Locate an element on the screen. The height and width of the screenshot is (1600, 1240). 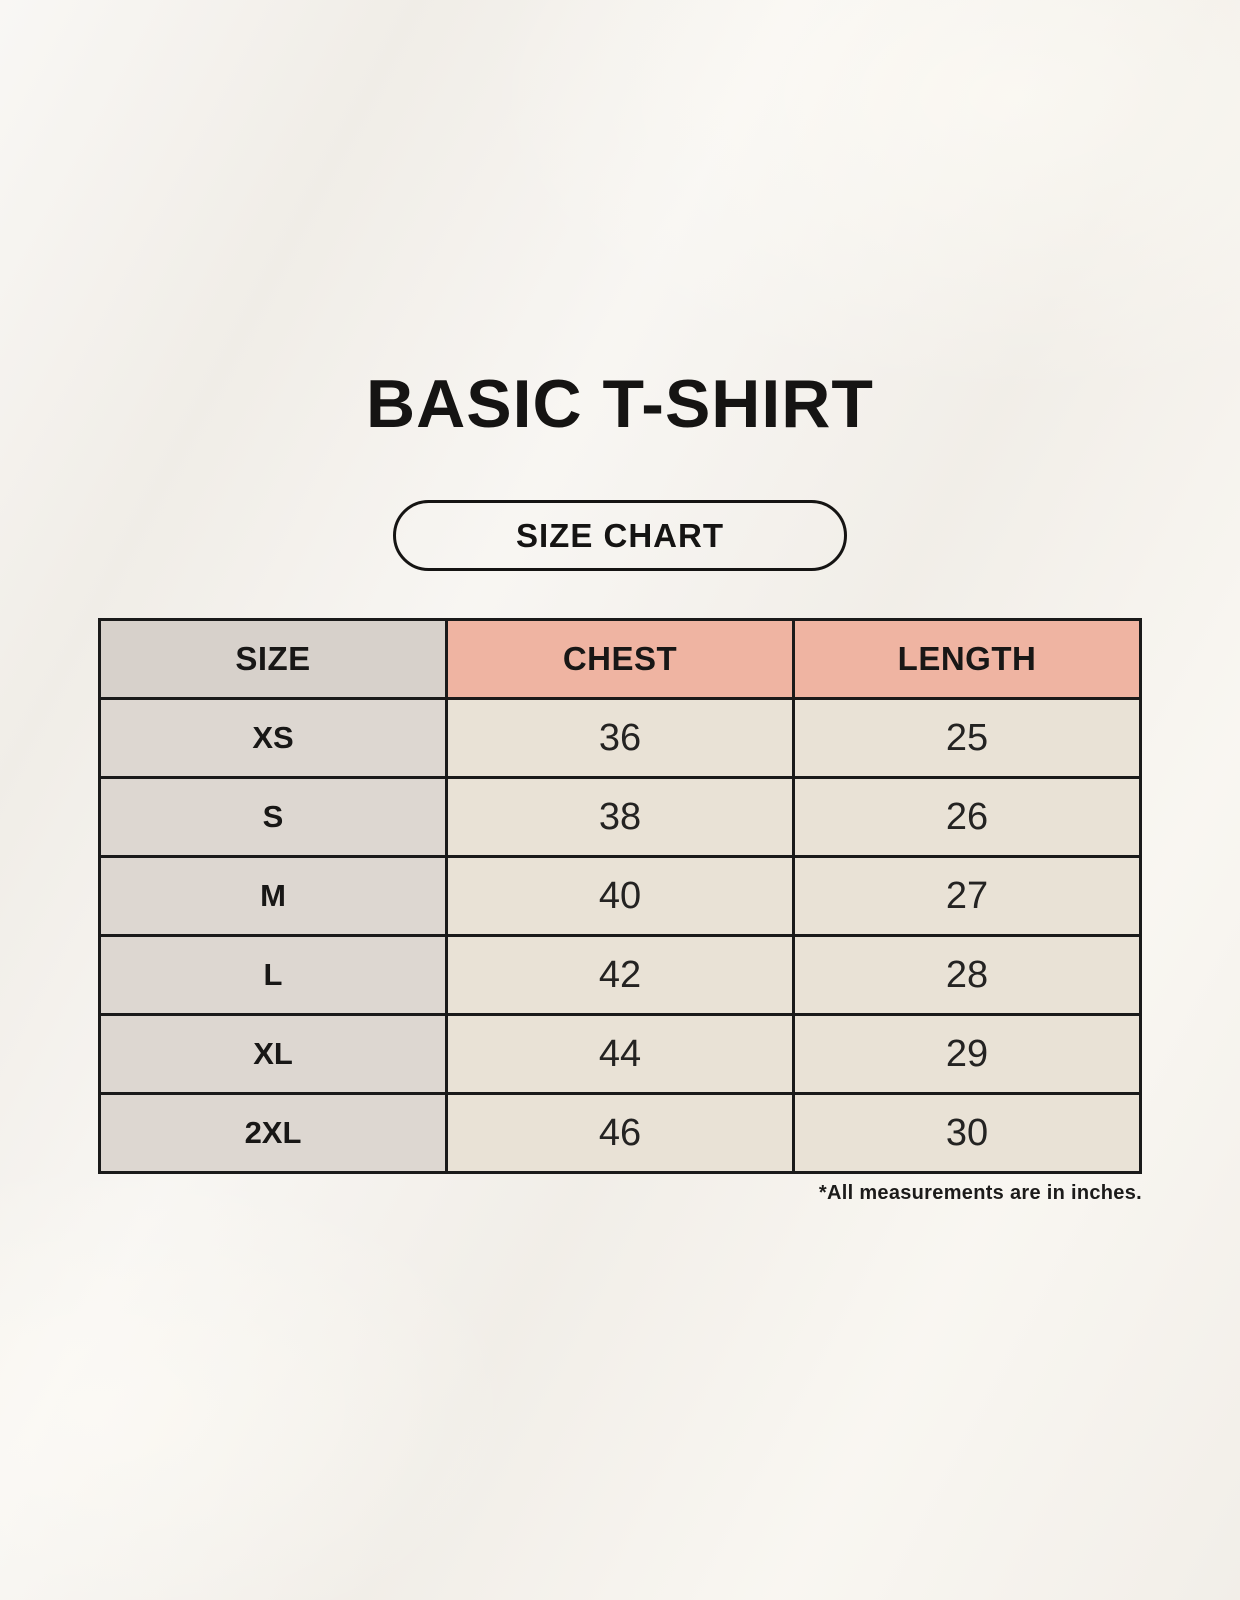
size-label: M is located at coordinates (273, 896).